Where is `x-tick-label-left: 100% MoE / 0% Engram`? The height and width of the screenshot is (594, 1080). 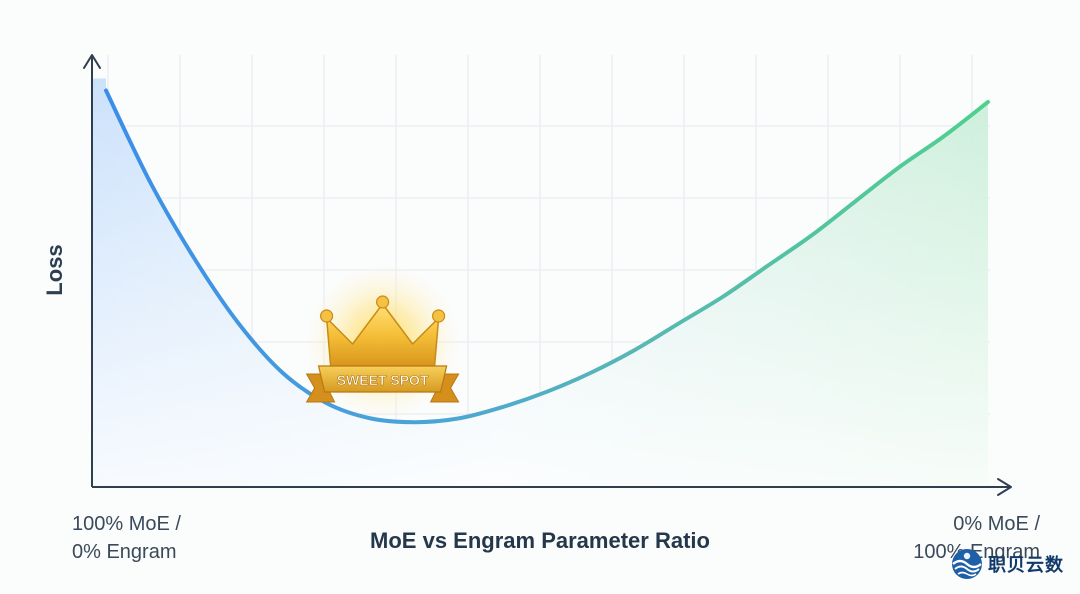
x-tick-label-left: 100% MoE / 0% Engram is located at coordinates (126, 538).